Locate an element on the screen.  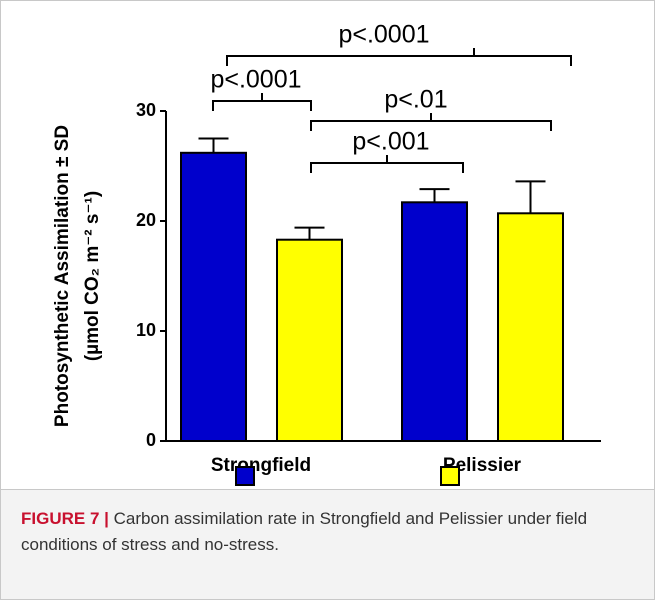
y-tick-label: 30 is located at coordinates (146, 110).